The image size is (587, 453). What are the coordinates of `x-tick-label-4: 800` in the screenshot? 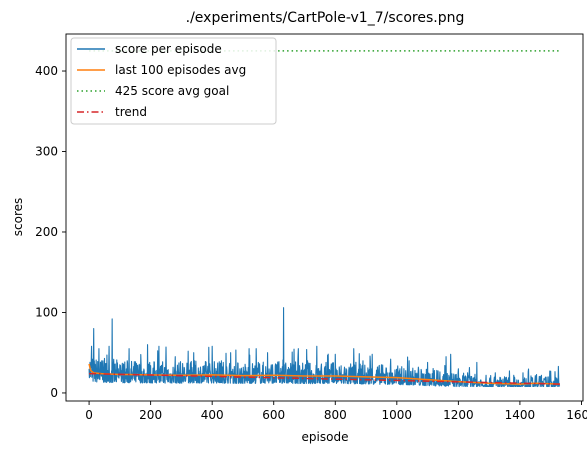 It's located at (335, 415).